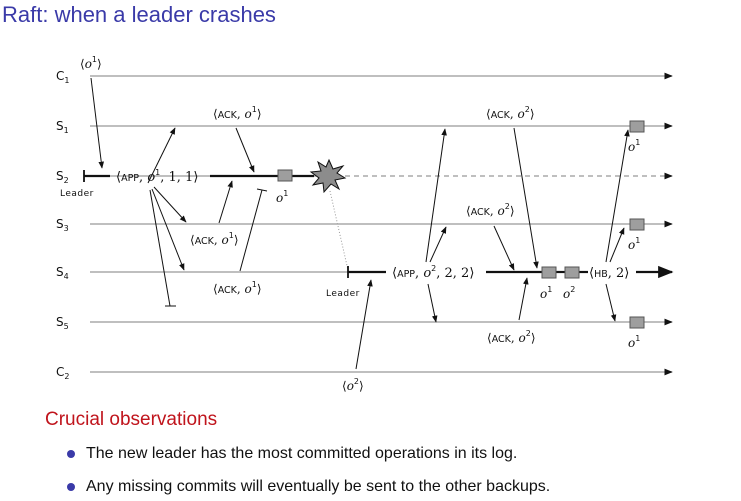 This screenshot has width=741, height=501. I want to click on arrow-hb-to-s1, so click(617, 196).